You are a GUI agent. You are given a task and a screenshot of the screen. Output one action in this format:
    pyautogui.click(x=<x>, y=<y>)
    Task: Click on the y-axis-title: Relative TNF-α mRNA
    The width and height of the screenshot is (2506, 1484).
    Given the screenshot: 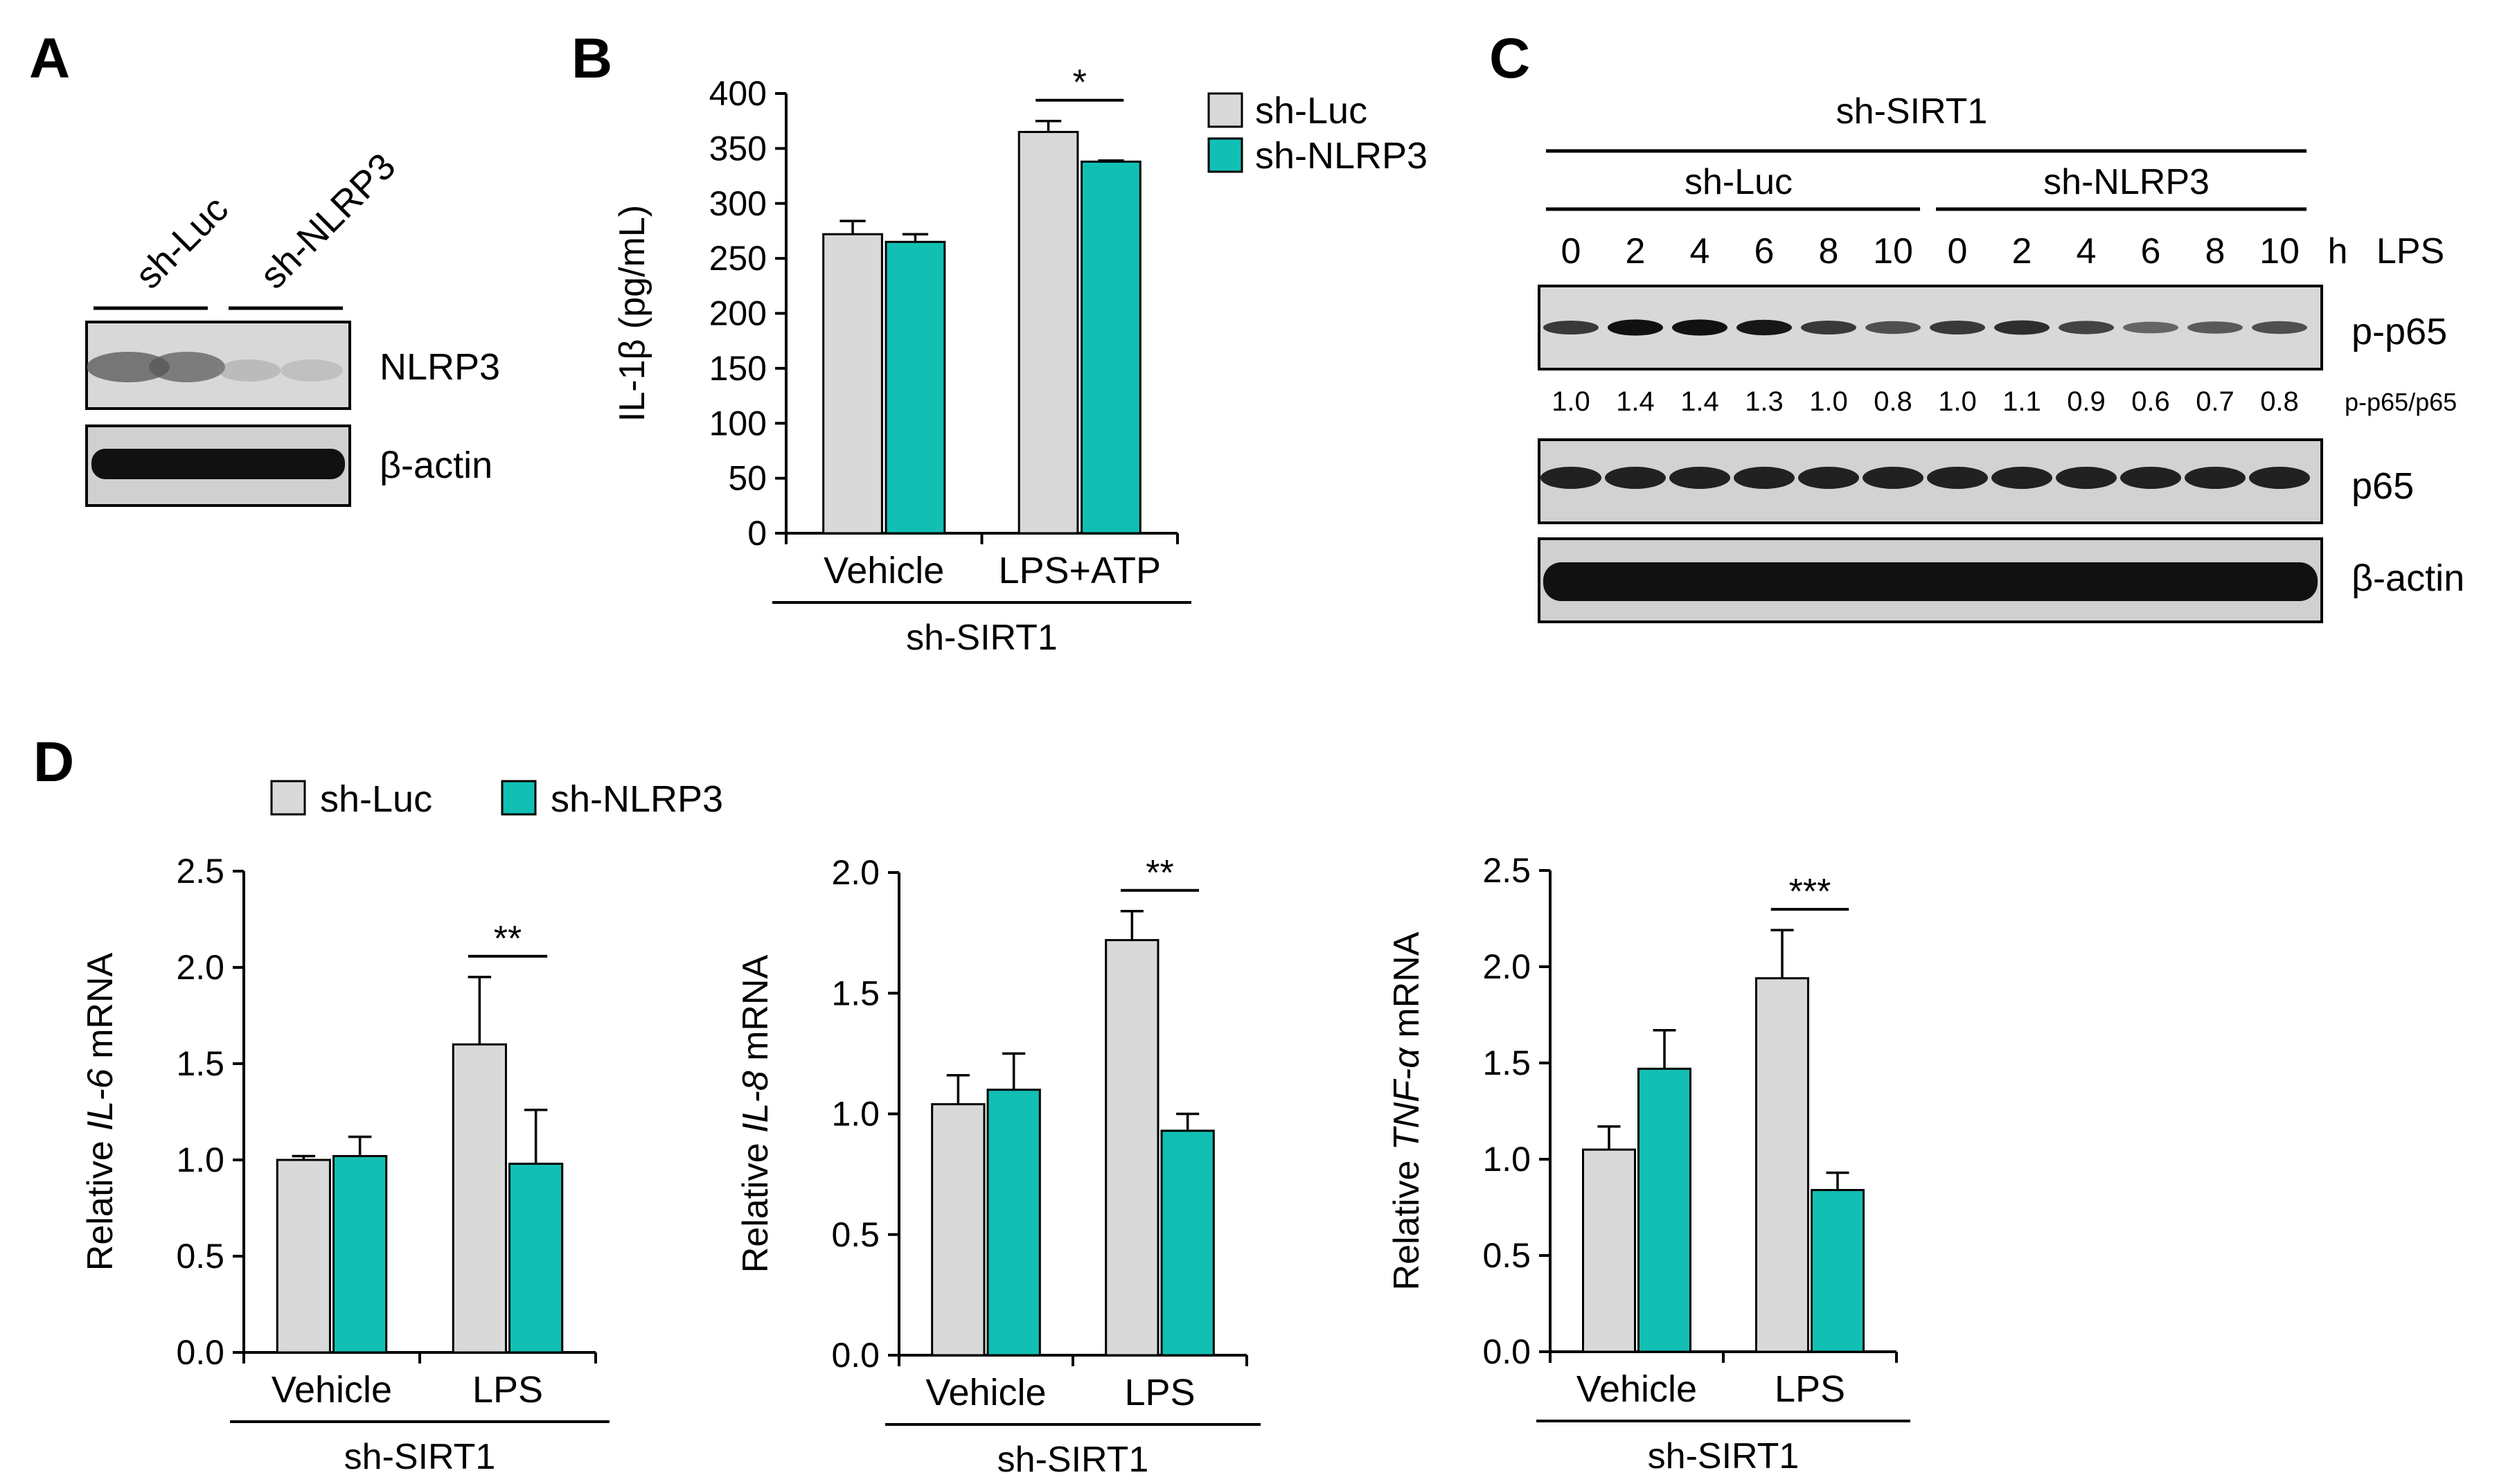 What is the action you would take?
    pyautogui.click(x=1407, y=1110)
    